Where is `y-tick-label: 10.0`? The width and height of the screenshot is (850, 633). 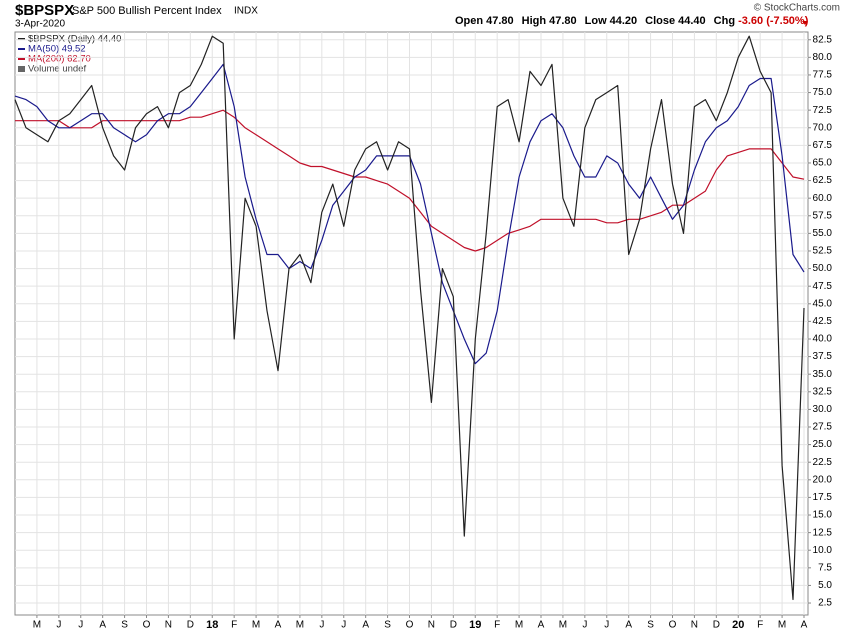 y-tick-label: 10.0 is located at coordinates (823, 550).